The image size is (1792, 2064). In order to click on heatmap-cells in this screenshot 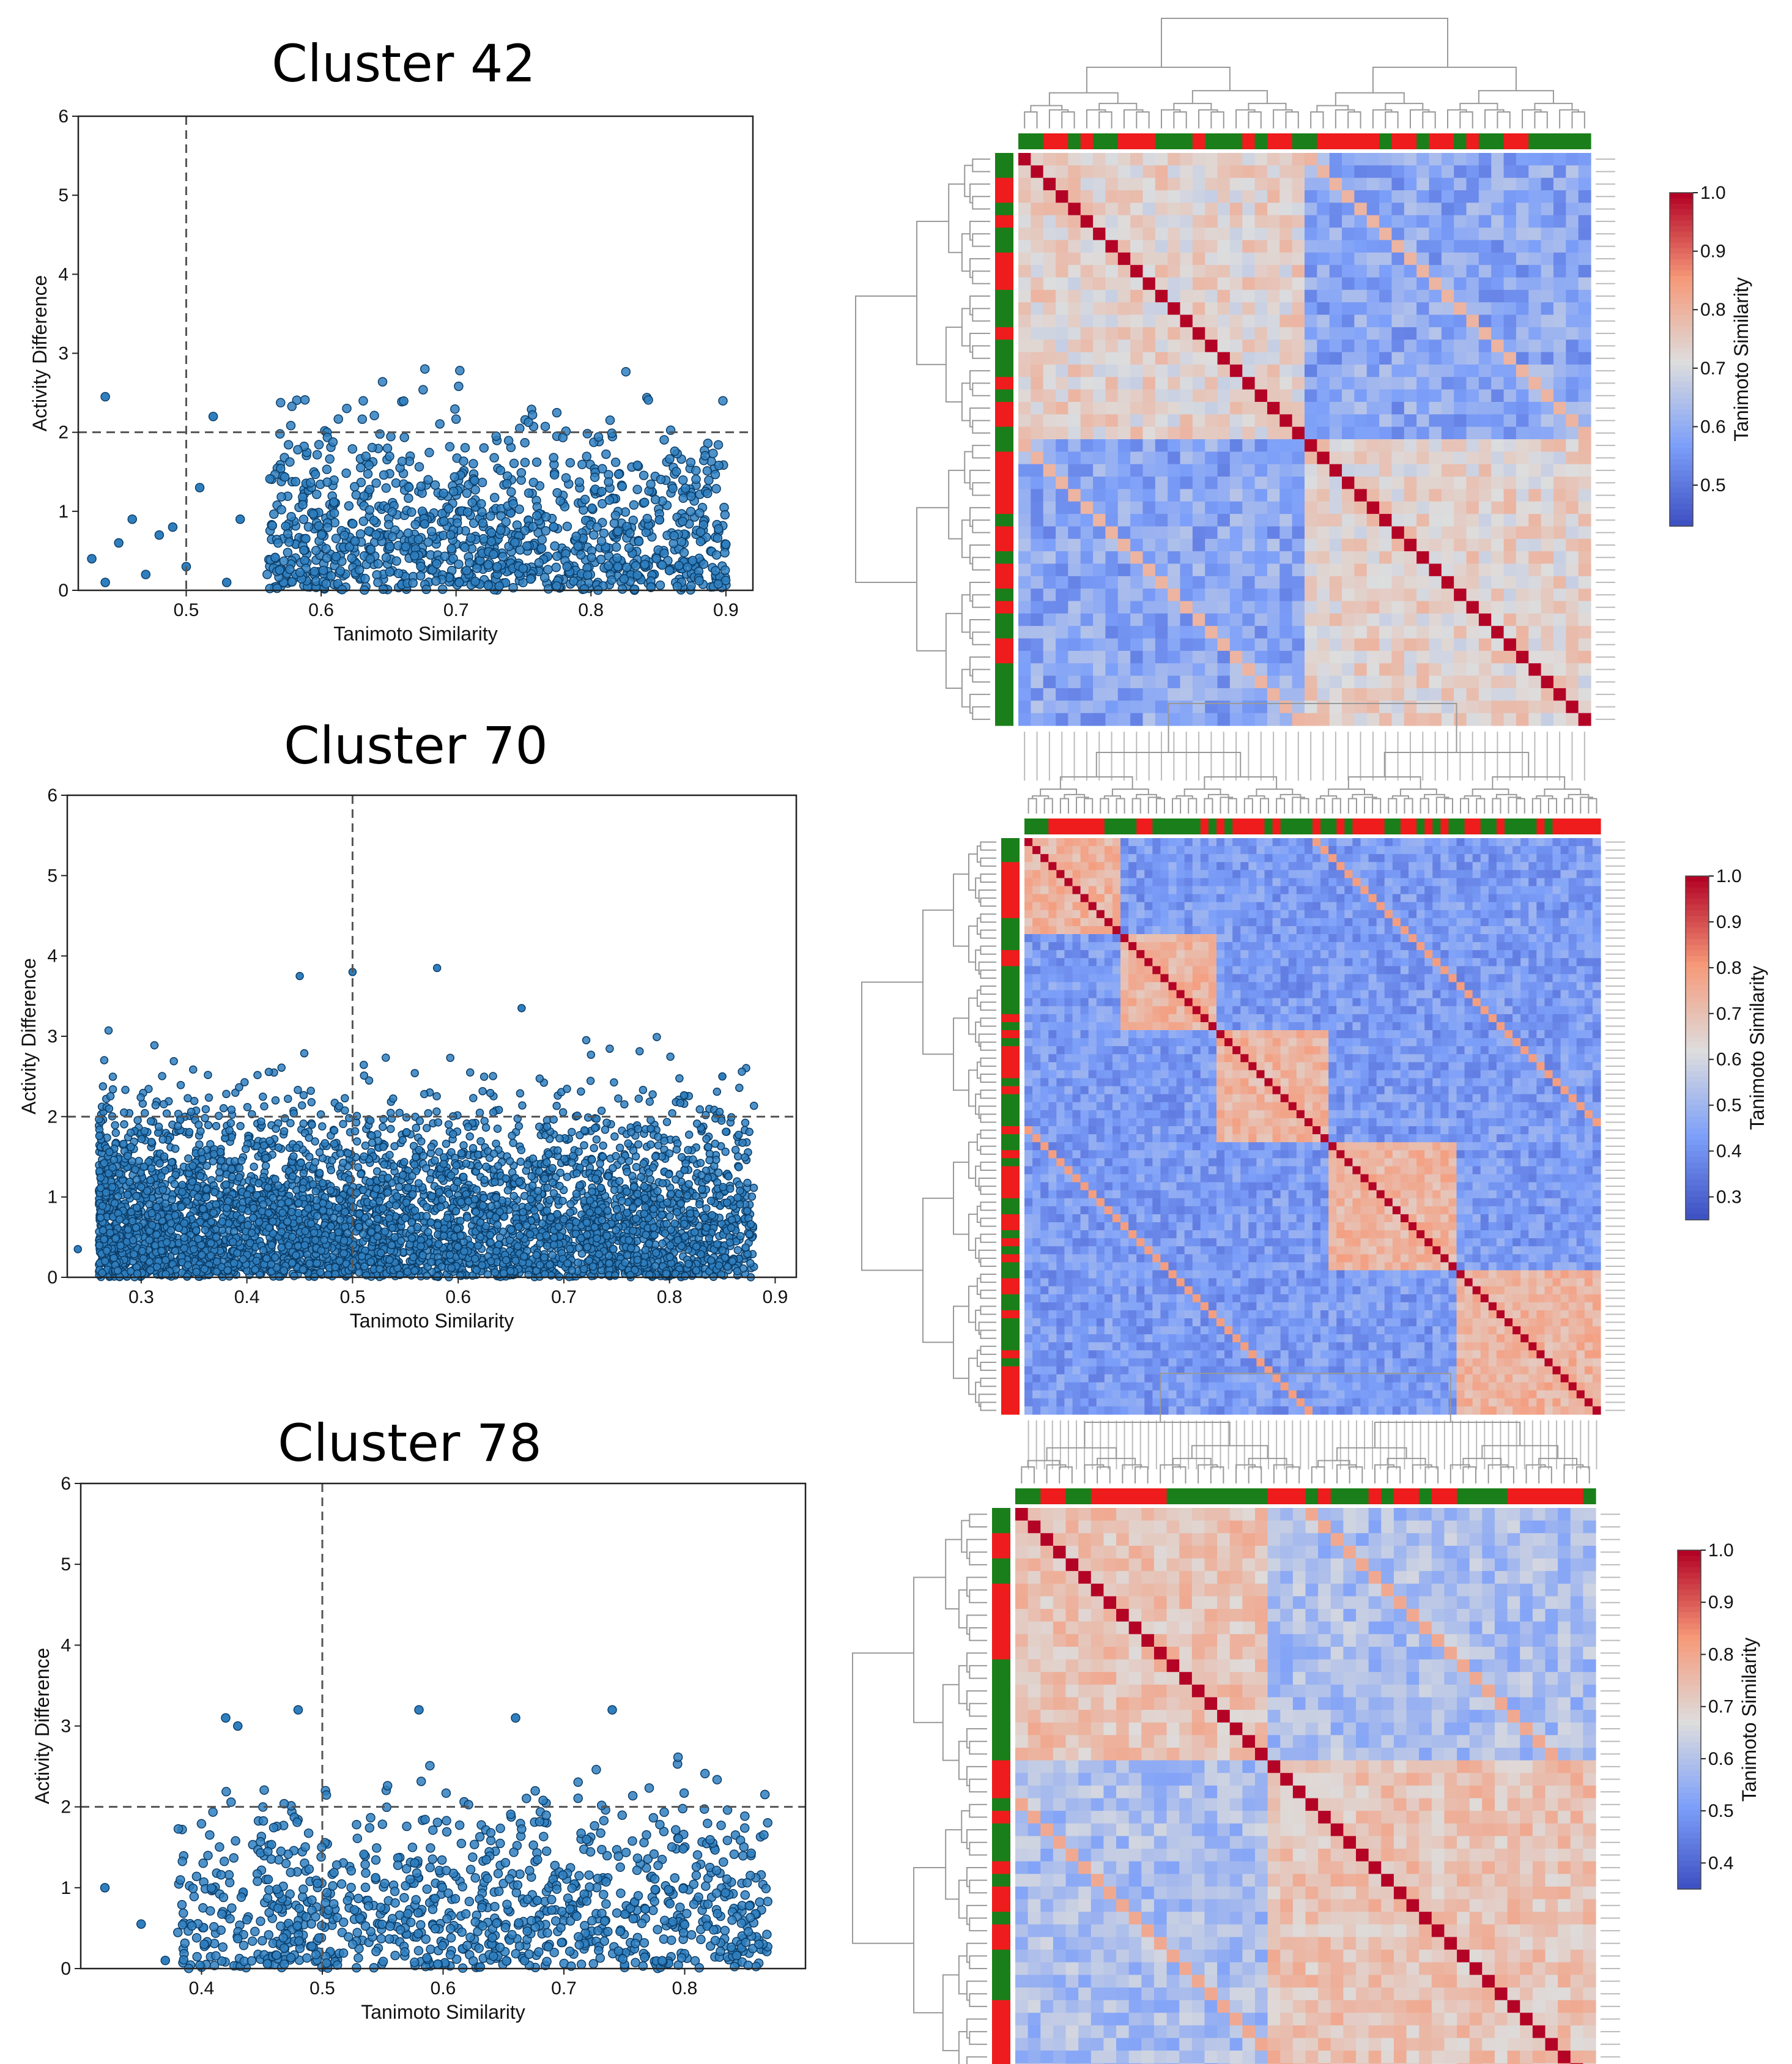, I will do `click(1304, 440)`.